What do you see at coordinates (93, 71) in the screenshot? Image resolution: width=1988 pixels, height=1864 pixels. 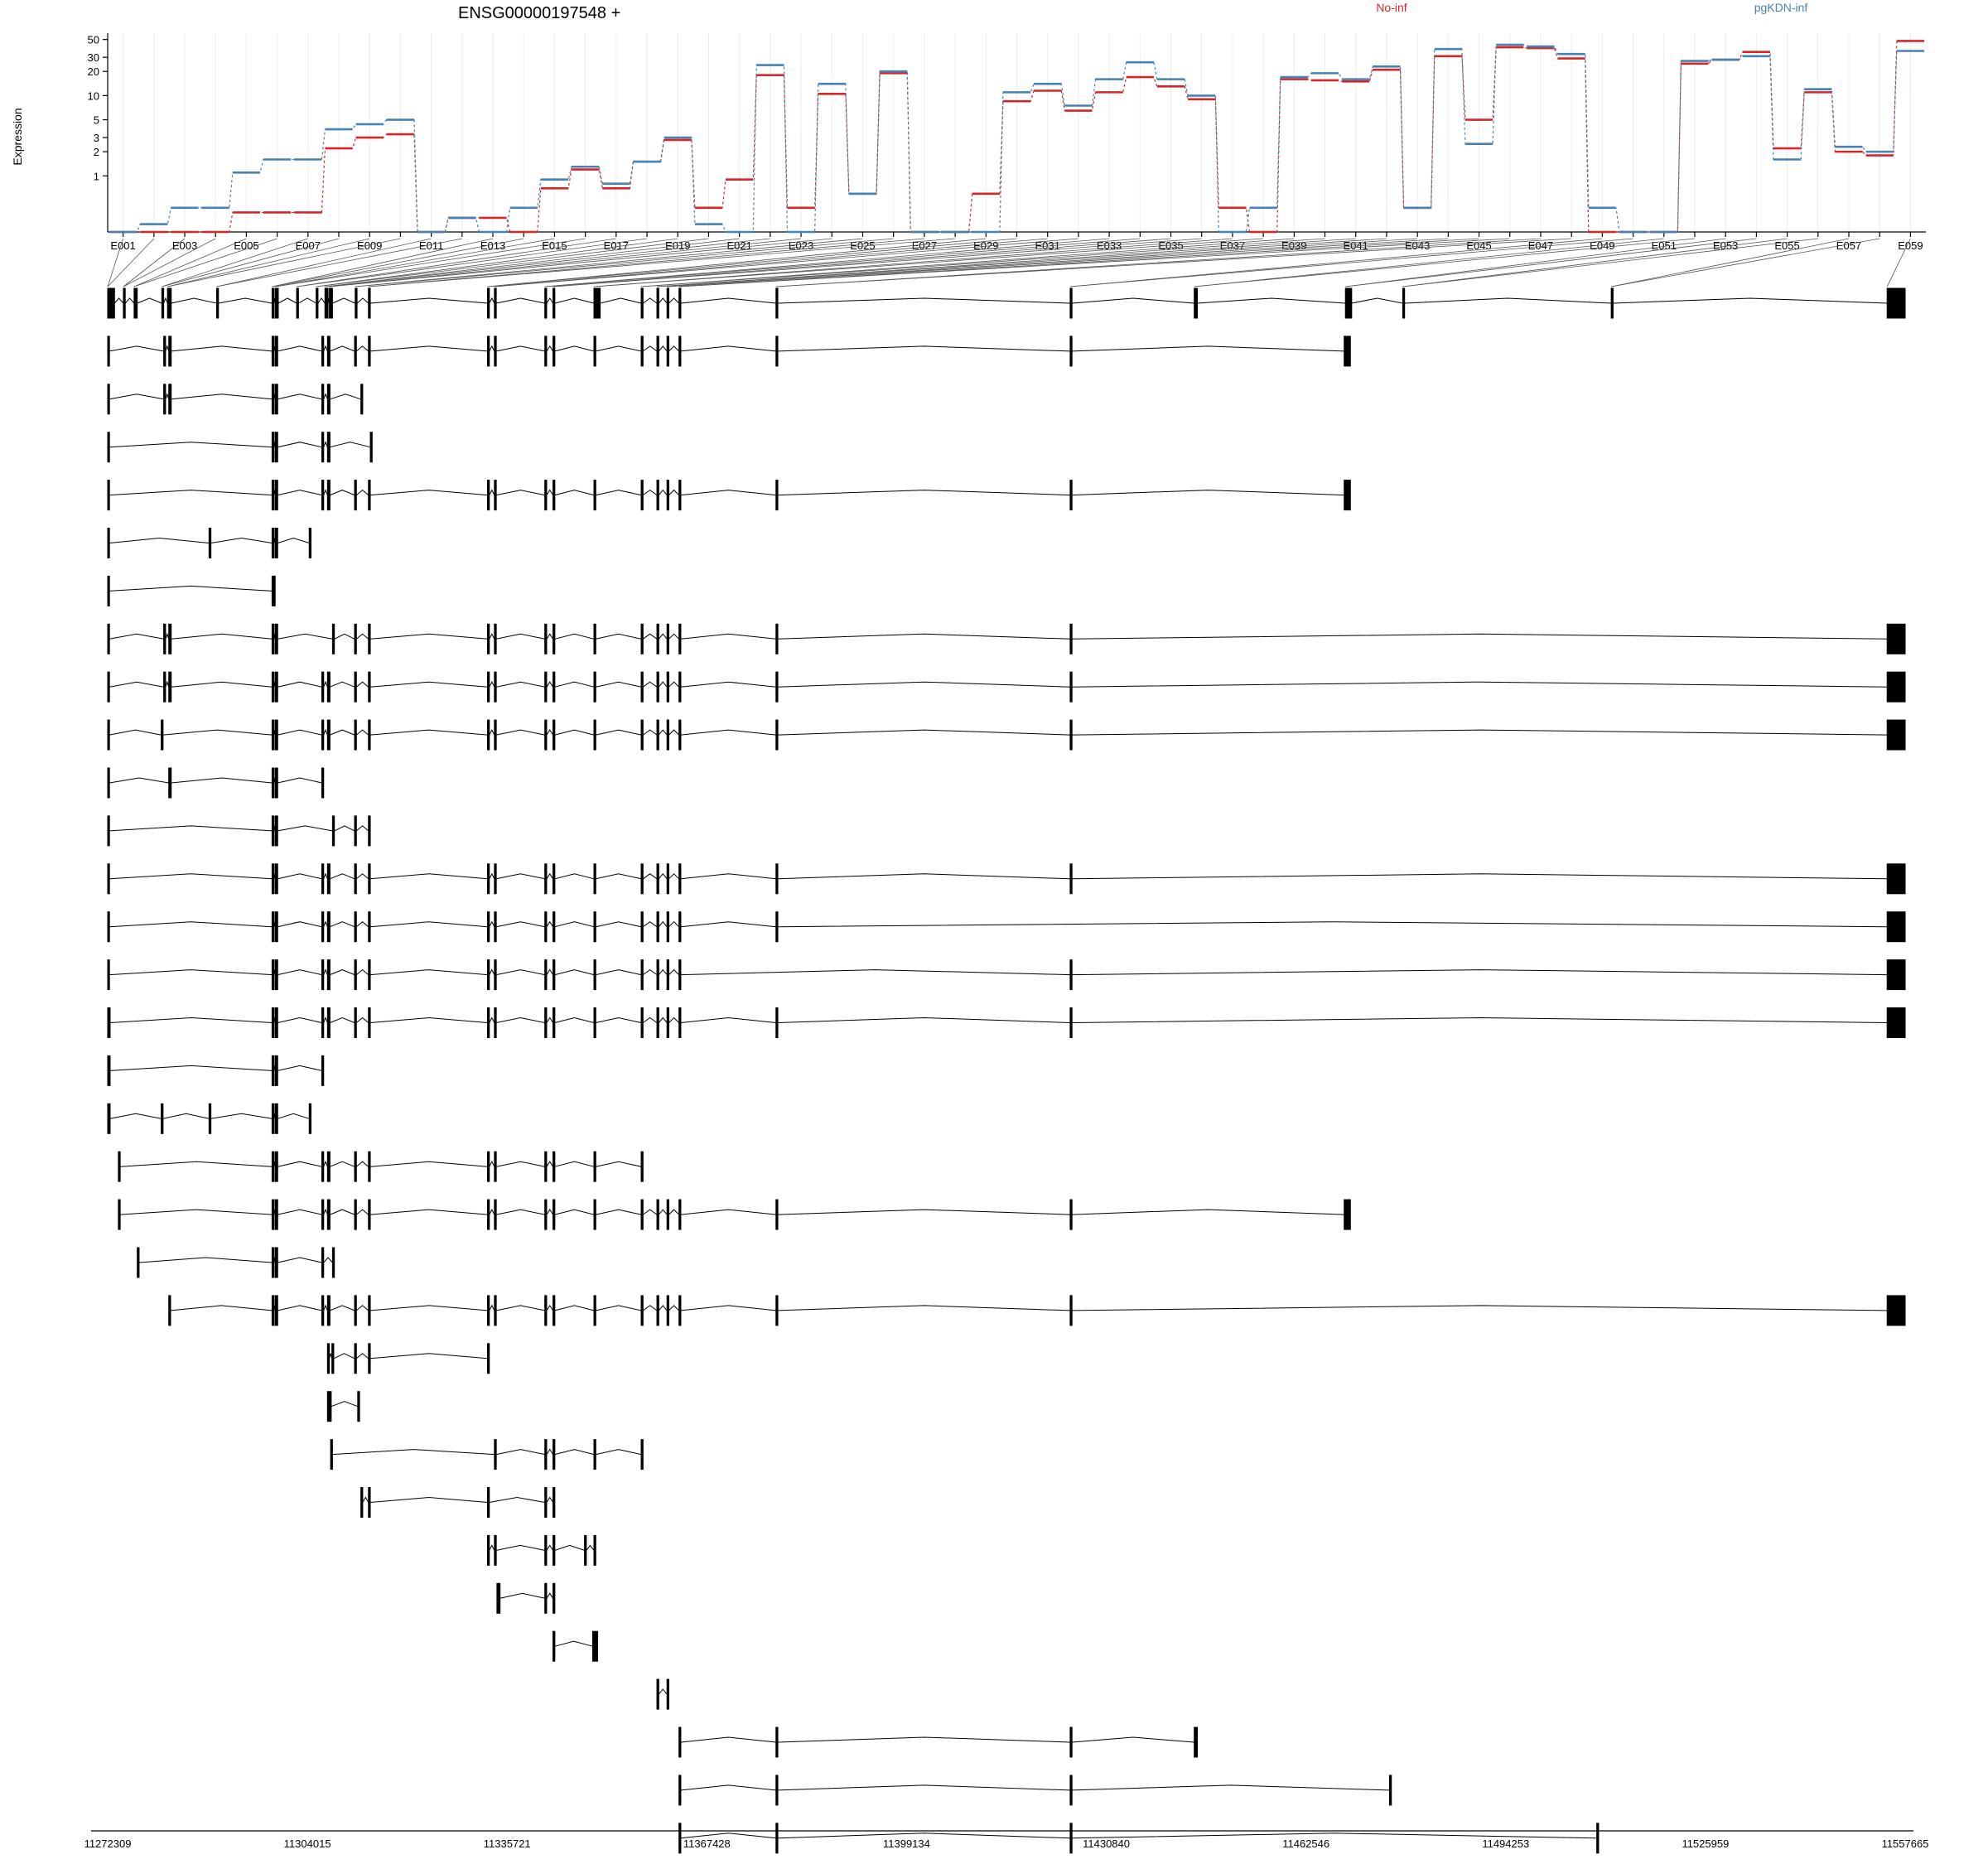 I see `y-tick-label: 20` at bounding box center [93, 71].